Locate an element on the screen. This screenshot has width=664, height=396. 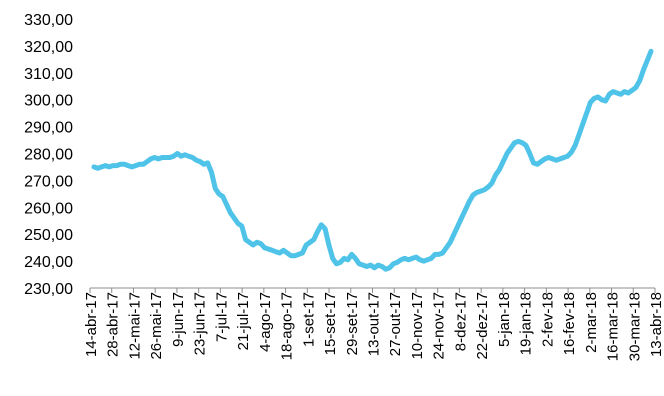
x-tick-label: 8-dez-17 is located at coordinates (460, 321).